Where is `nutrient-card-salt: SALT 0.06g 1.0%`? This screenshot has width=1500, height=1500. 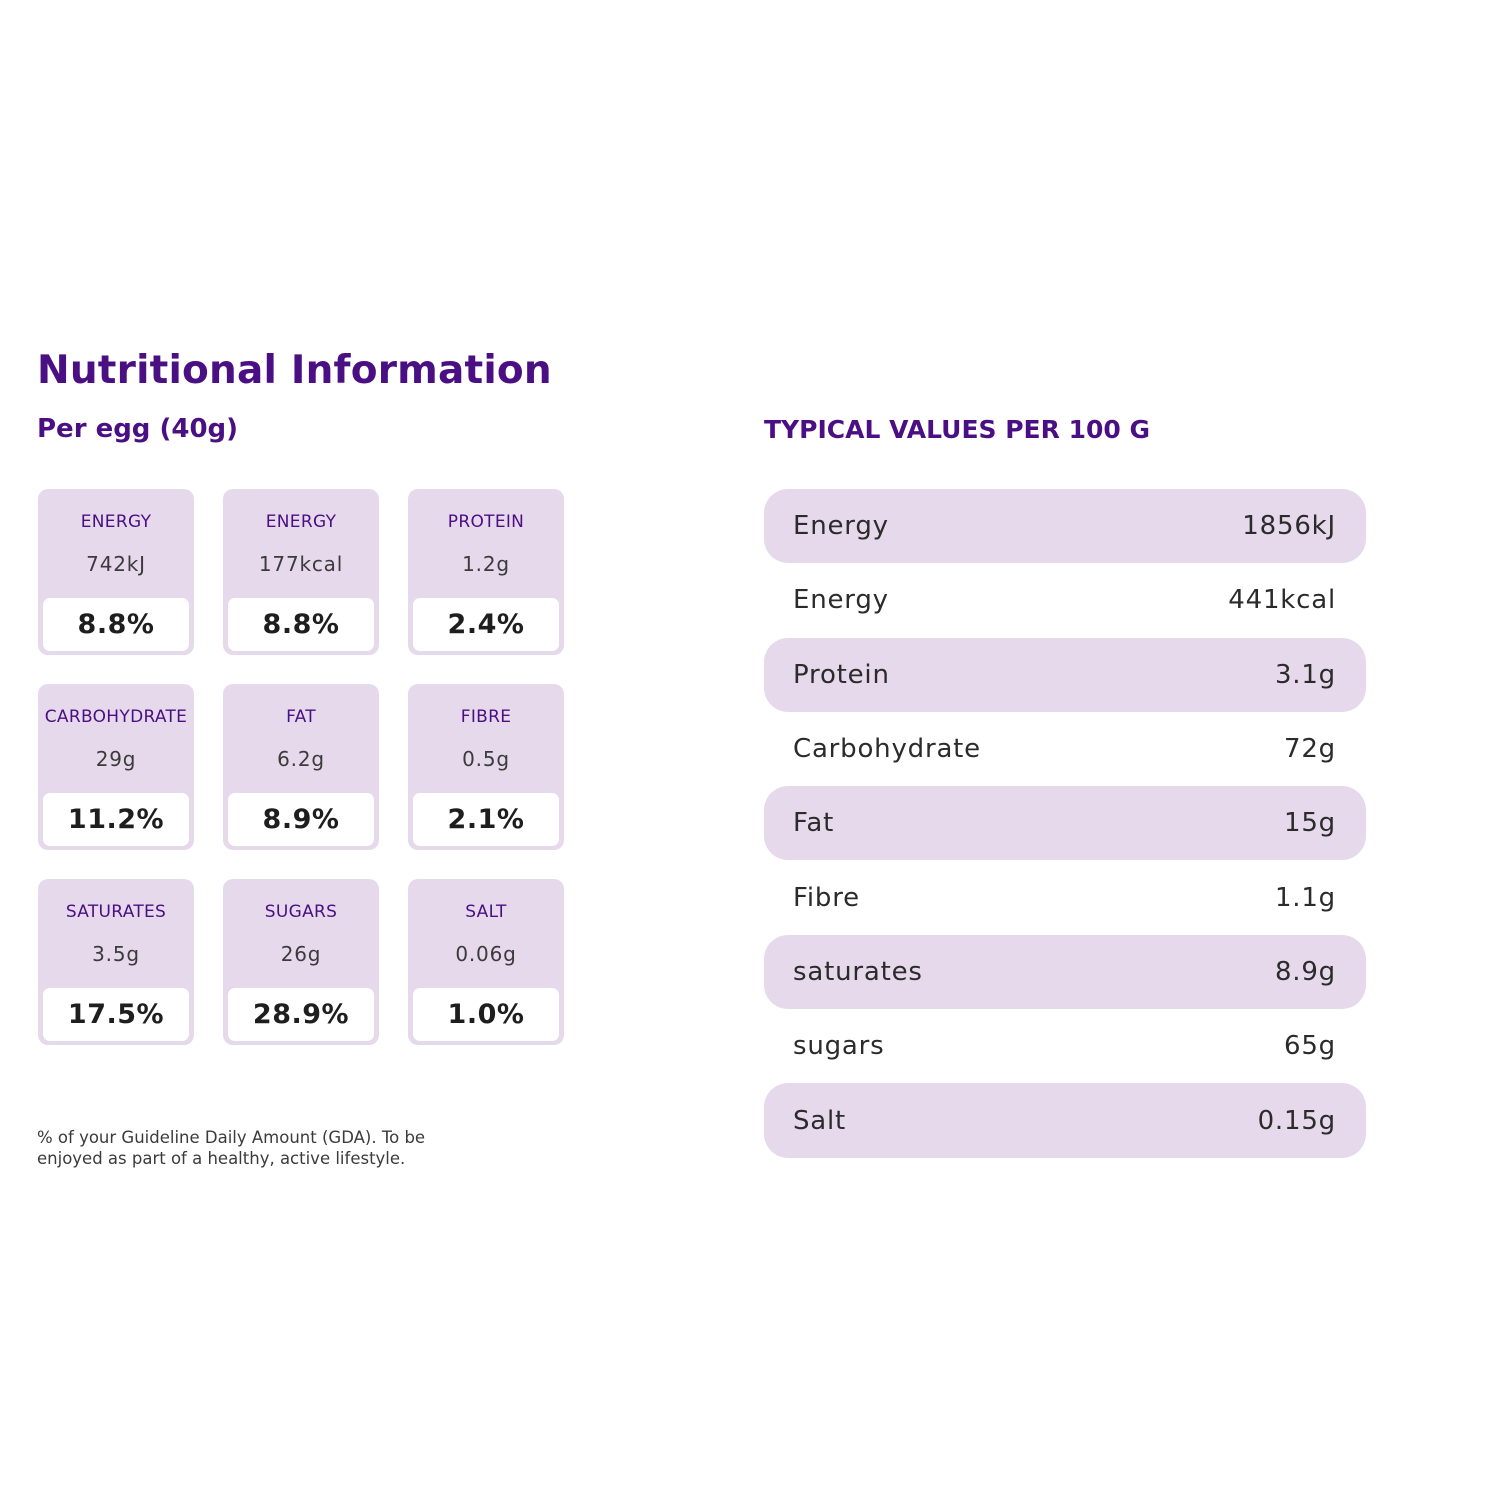
nutrient-card-salt: SALT 0.06g 1.0% is located at coordinates (486, 962).